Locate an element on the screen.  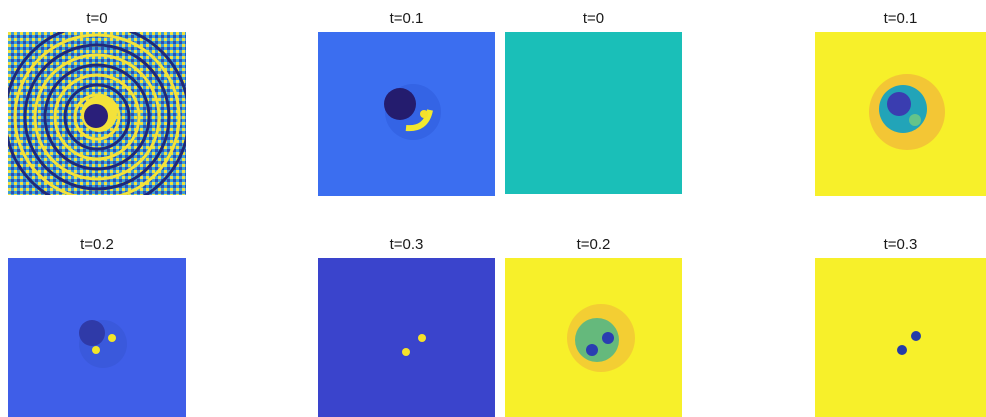
panel-1: t=0 is located at coordinates (97, 103).